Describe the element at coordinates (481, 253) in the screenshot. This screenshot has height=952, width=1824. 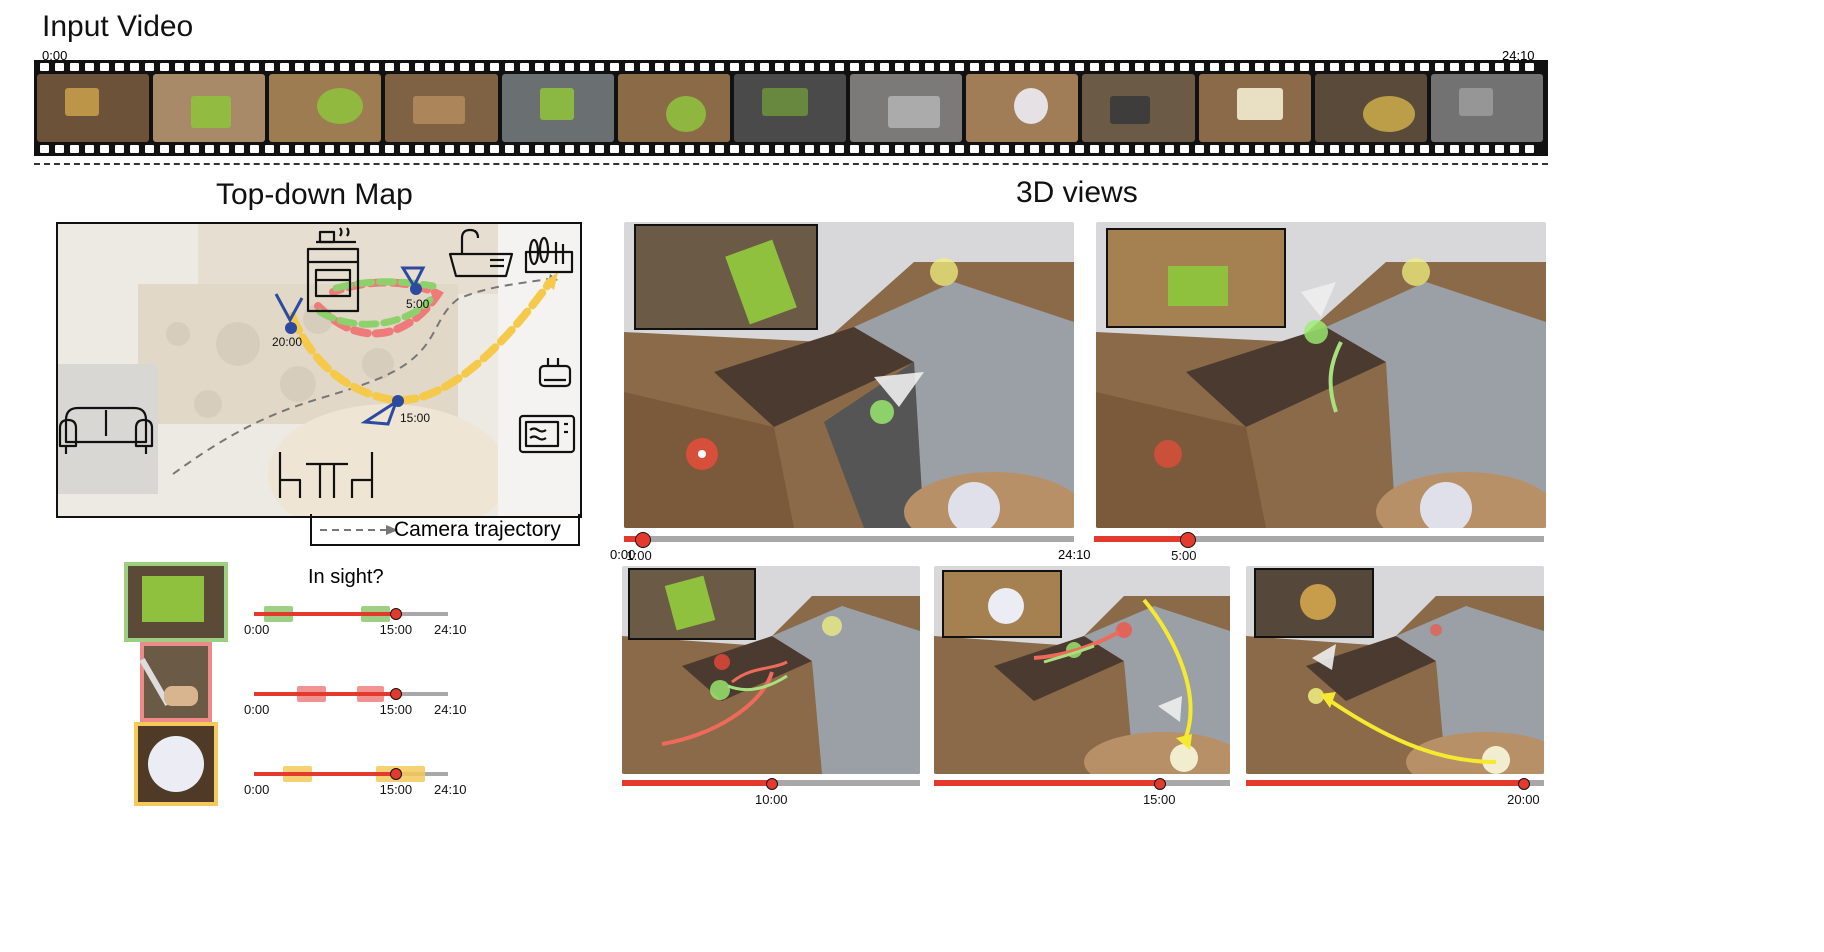
I see `sink-icon` at that location.